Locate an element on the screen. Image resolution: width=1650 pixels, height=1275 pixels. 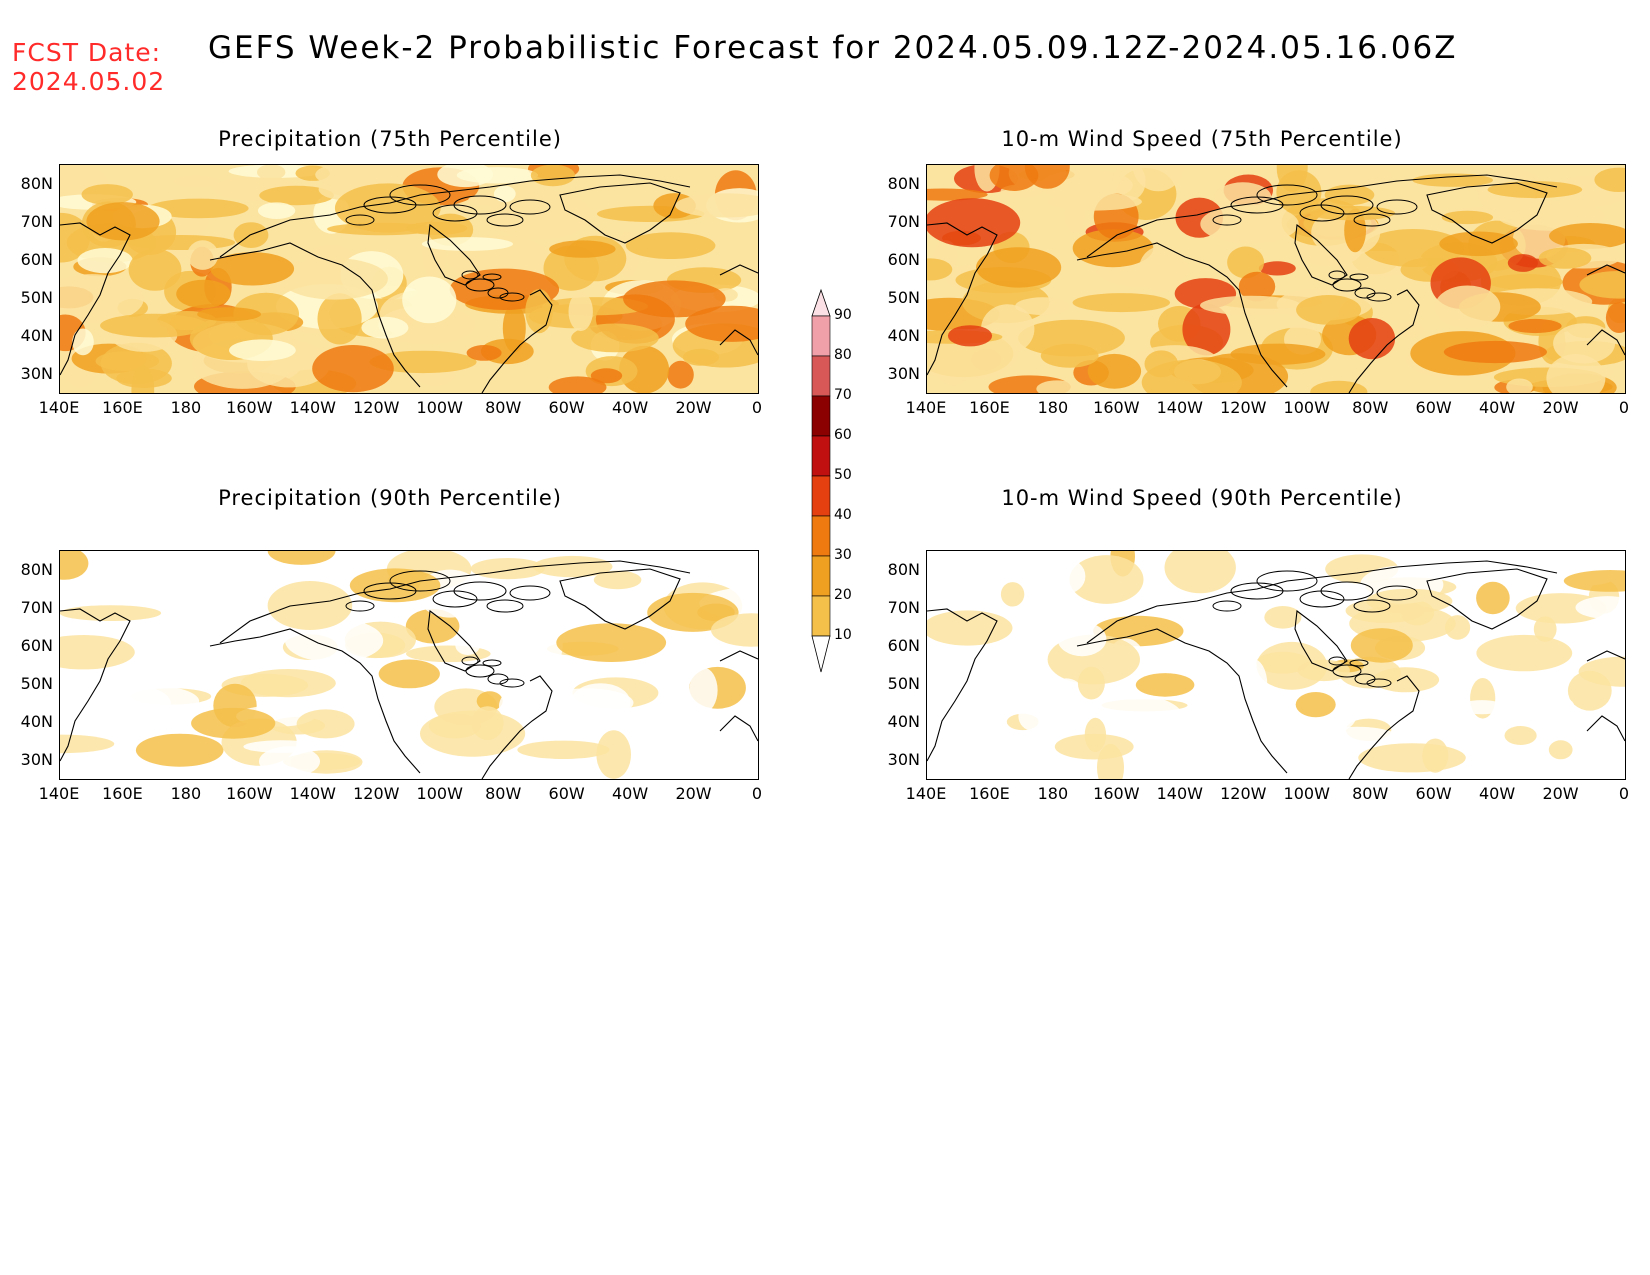
lat-label: 60N is located at coordinates (36, 259).